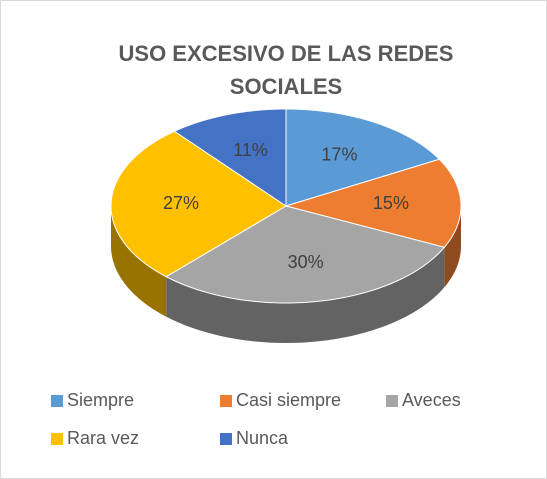 The height and width of the screenshot is (479, 547). What do you see at coordinates (306, 262) in the screenshot?
I see `data-label: 30%` at bounding box center [306, 262].